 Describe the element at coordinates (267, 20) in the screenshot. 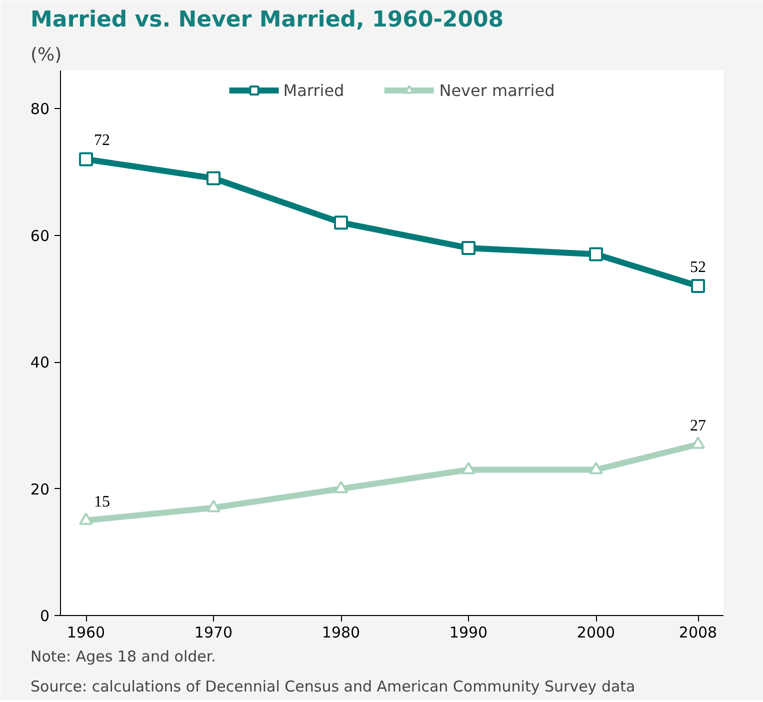

I see `chart-title: Married vs. Never Married, 1960-2008` at that location.